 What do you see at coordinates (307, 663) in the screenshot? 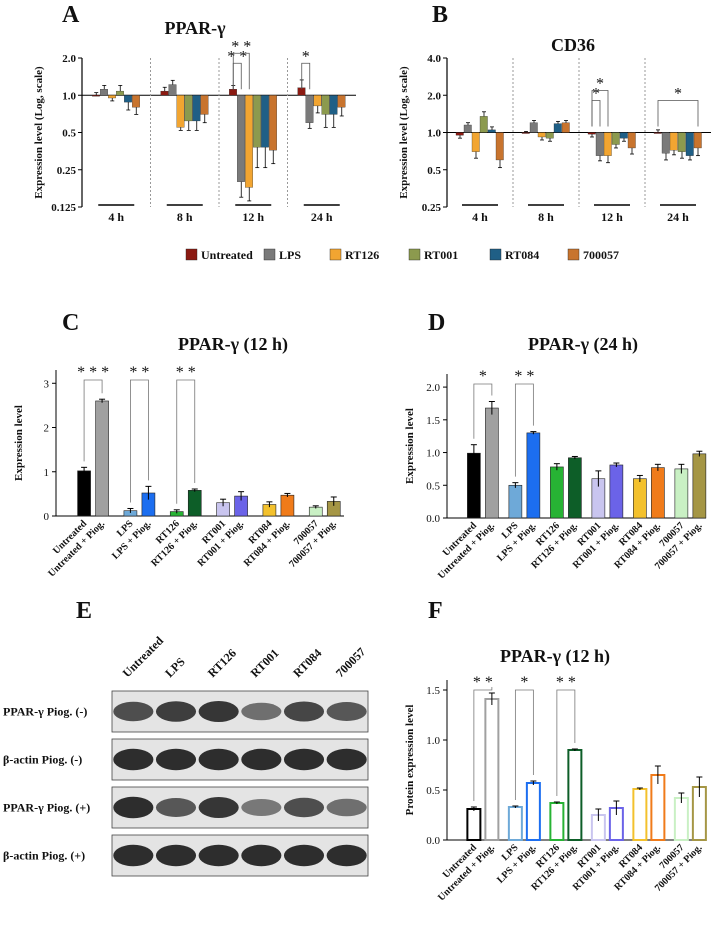
I see `lane-label: RT084` at bounding box center [307, 663].